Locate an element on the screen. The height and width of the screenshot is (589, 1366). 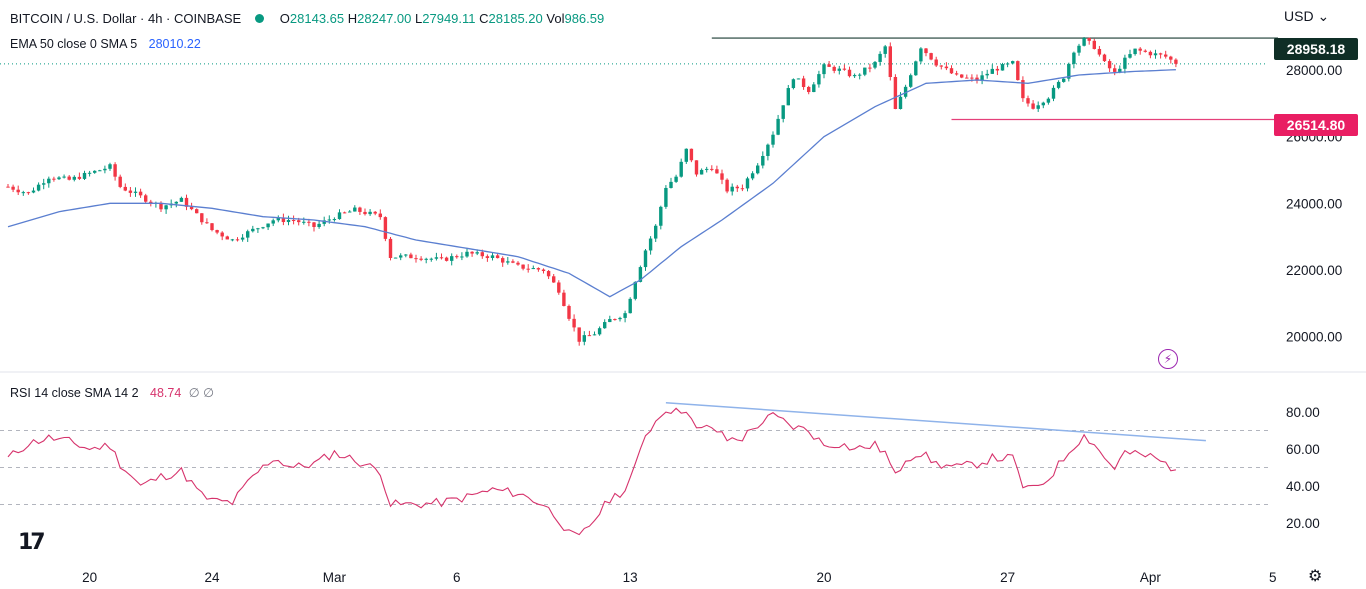
market-status-dot is located at coordinates (260, 18).